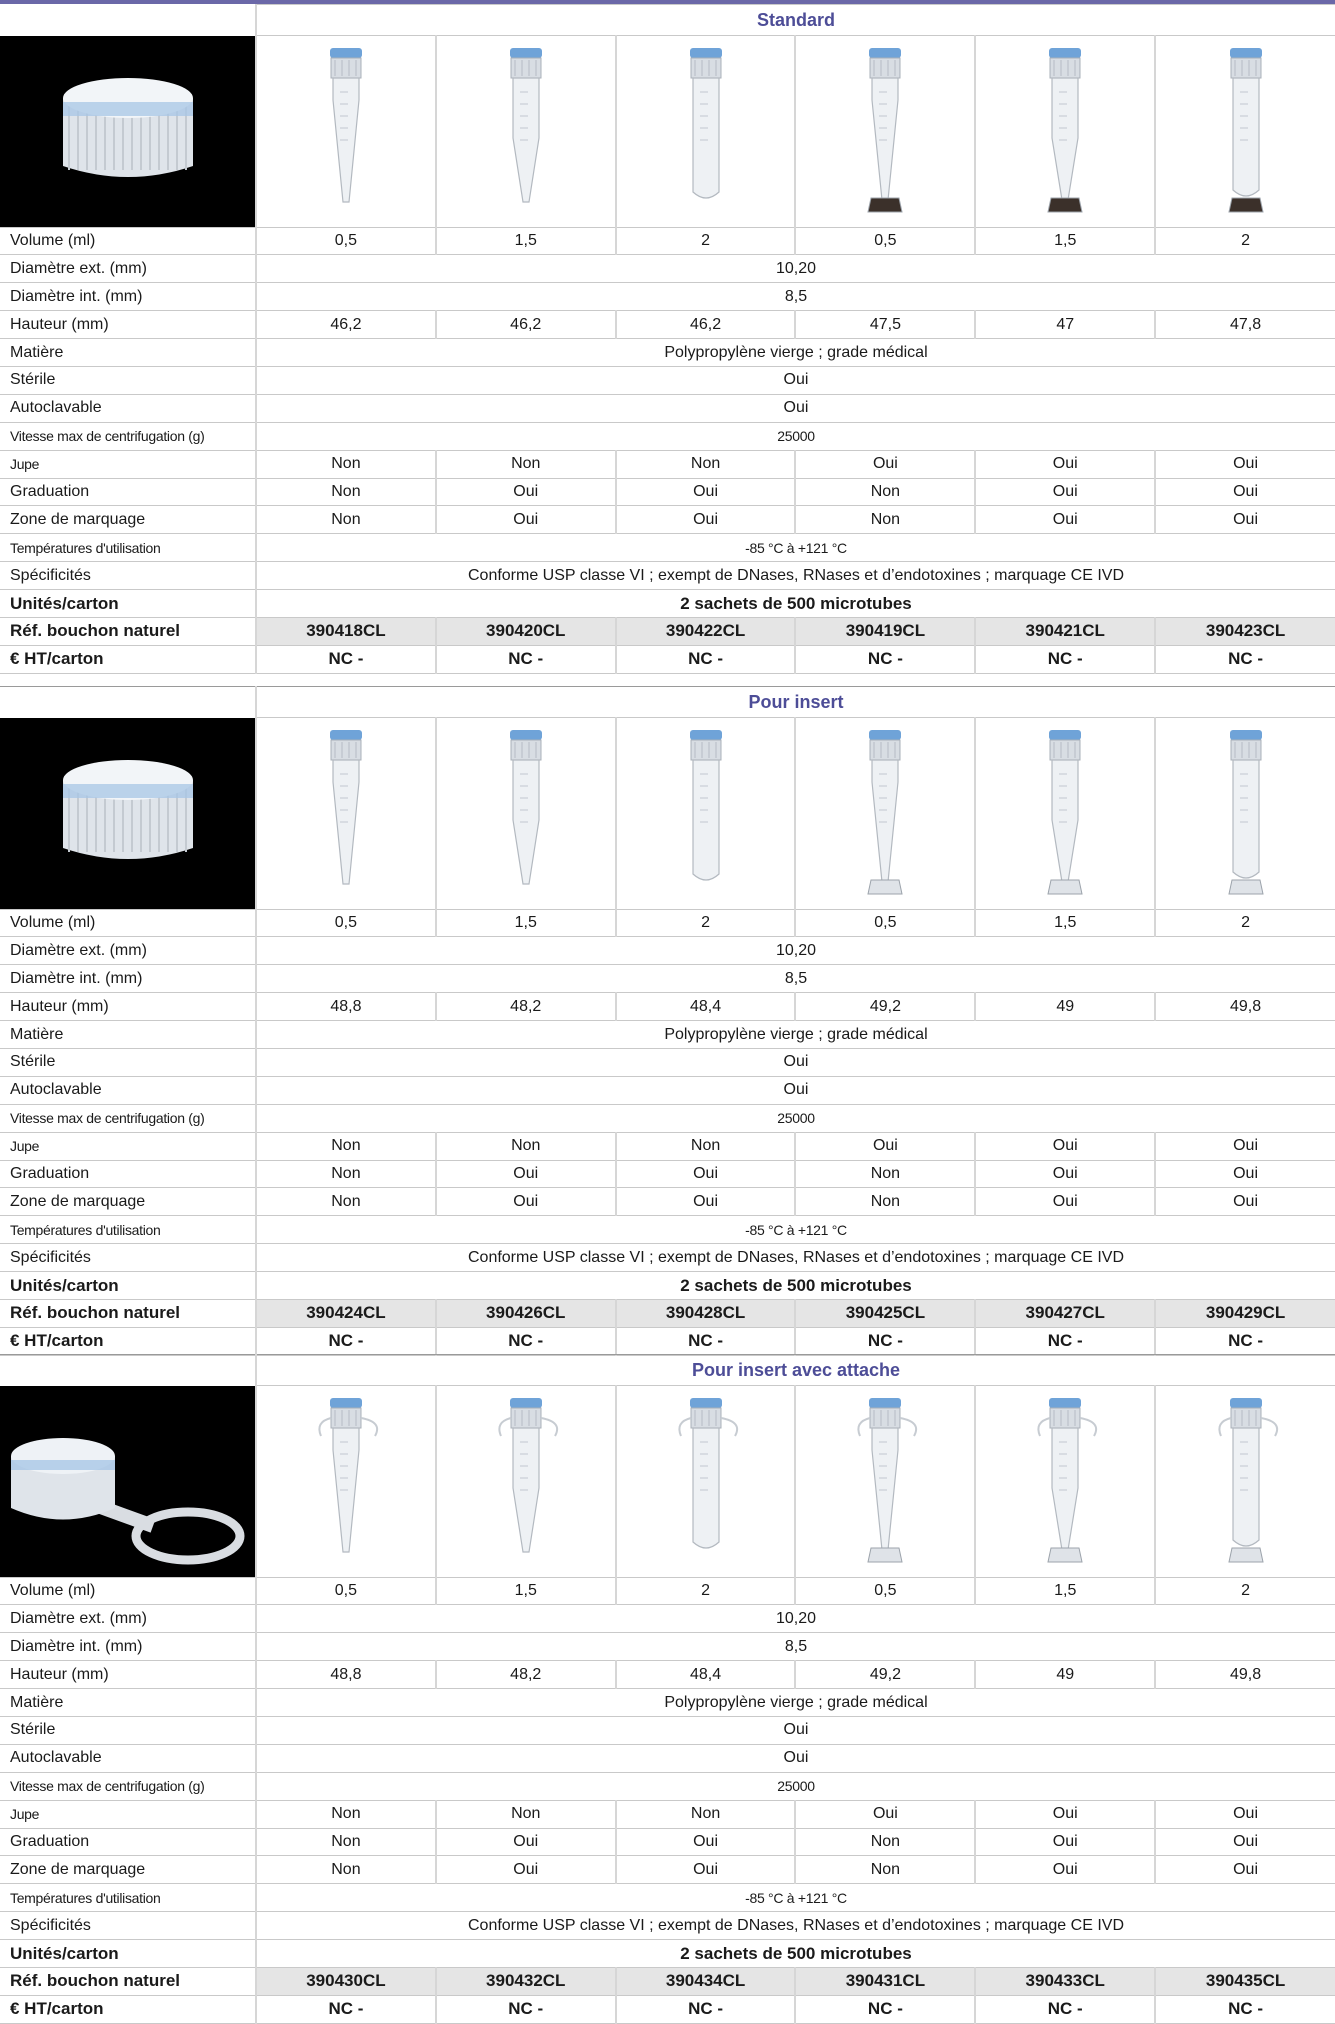  What do you see at coordinates (667, 1146) in the screenshot?
I see `row-jupe: Jupe Non Non Non Oui Oui Oui` at bounding box center [667, 1146].